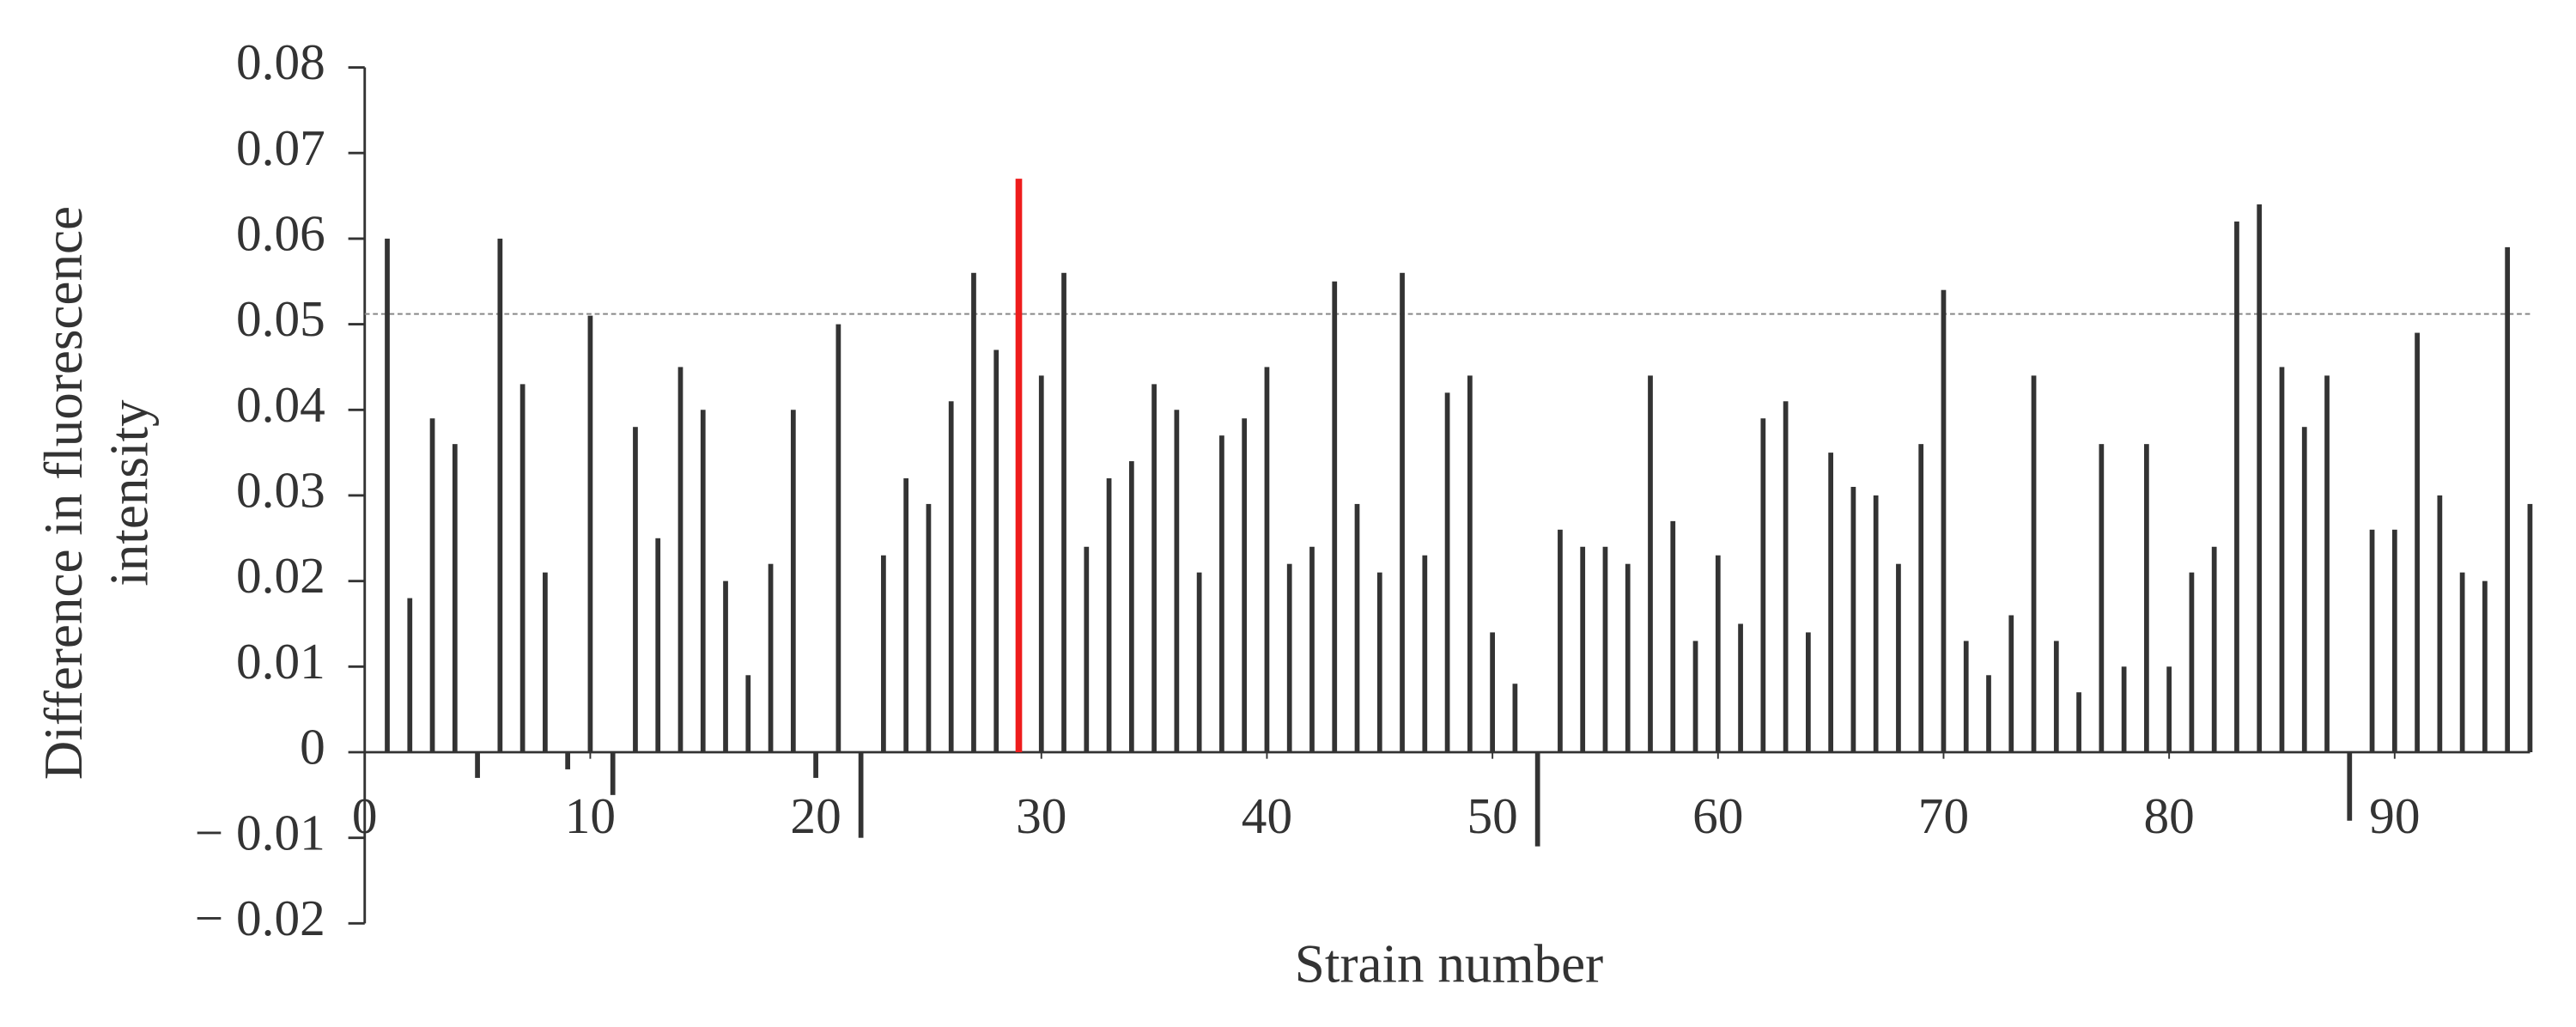 Image resolution: width=2576 pixels, height=1027 pixels. What do you see at coordinates (280, 490) in the screenshot?
I see `y-tick-label: 0.03` at bounding box center [280, 490].